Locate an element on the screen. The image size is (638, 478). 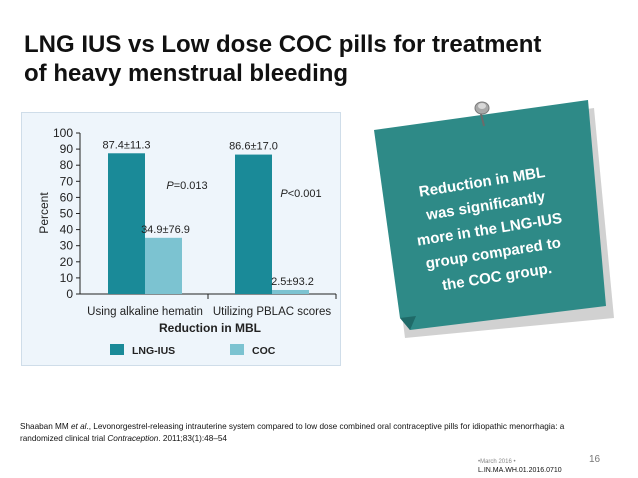
bar-value-label: 86.6±17.0 is located at coordinates (253, 147).